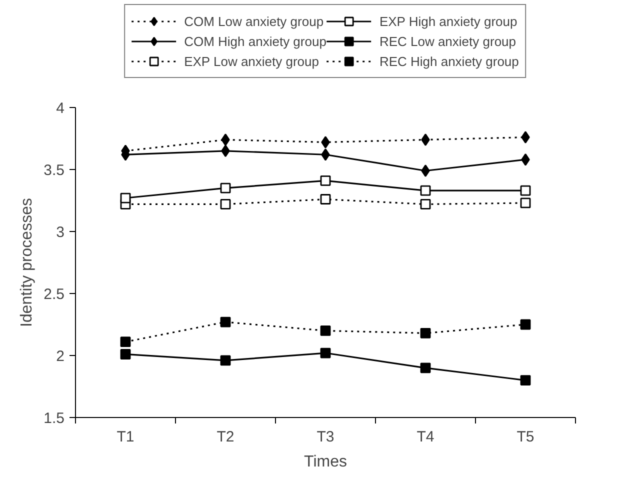 The width and height of the screenshot is (625, 494). I want to click on x-tick-label: T4, so click(425, 437).